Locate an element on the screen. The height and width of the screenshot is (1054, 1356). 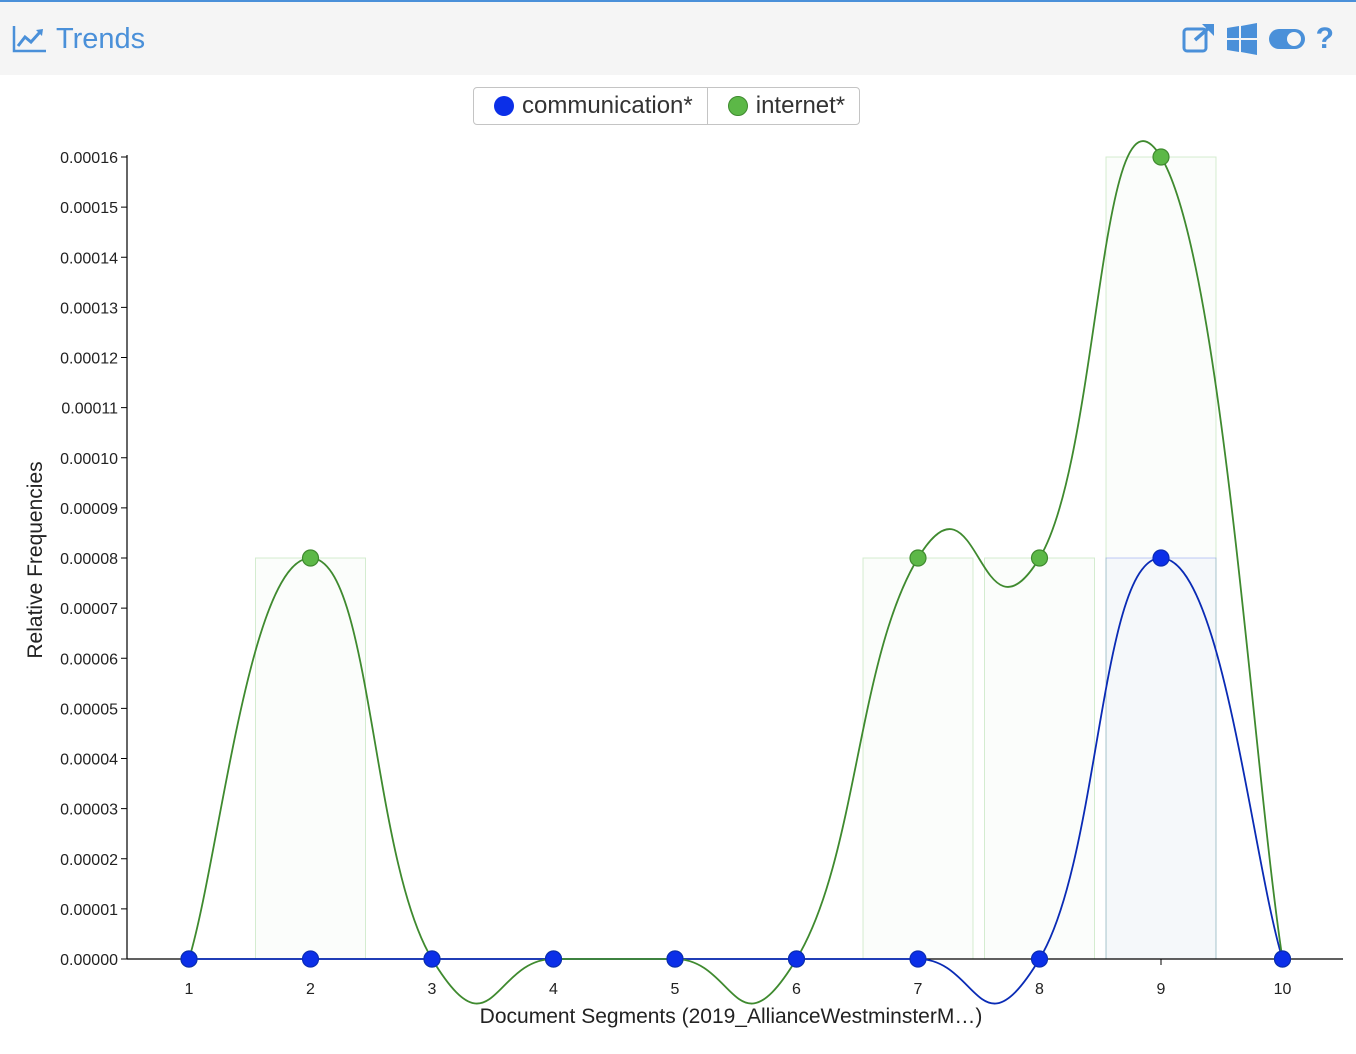
chart-legend: communication* internet* is located at coordinates (667, 106).